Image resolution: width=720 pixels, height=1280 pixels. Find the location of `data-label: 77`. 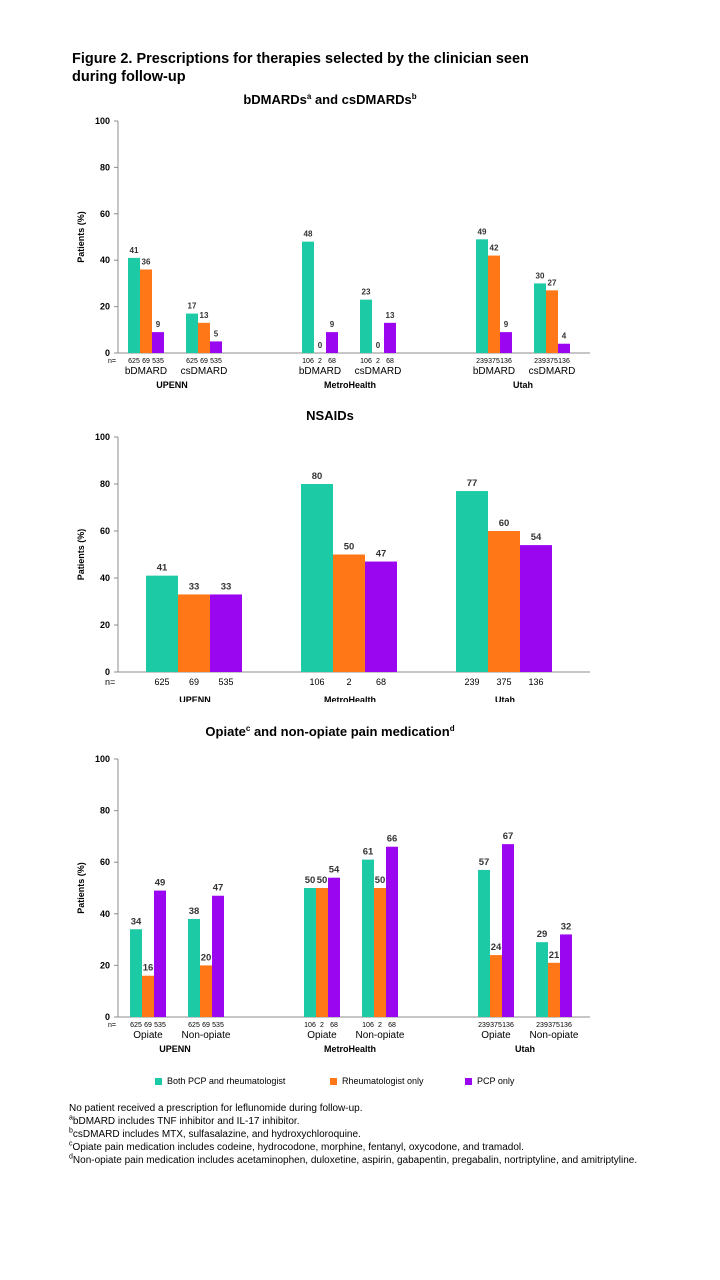

data-label: 77 is located at coordinates (472, 483).